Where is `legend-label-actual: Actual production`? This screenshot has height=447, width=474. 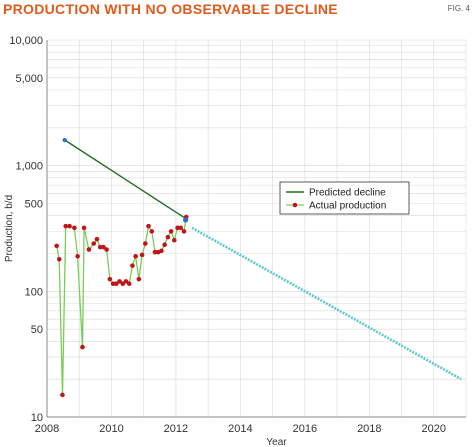 legend-label-actual: Actual production is located at coordinates (347, 206).